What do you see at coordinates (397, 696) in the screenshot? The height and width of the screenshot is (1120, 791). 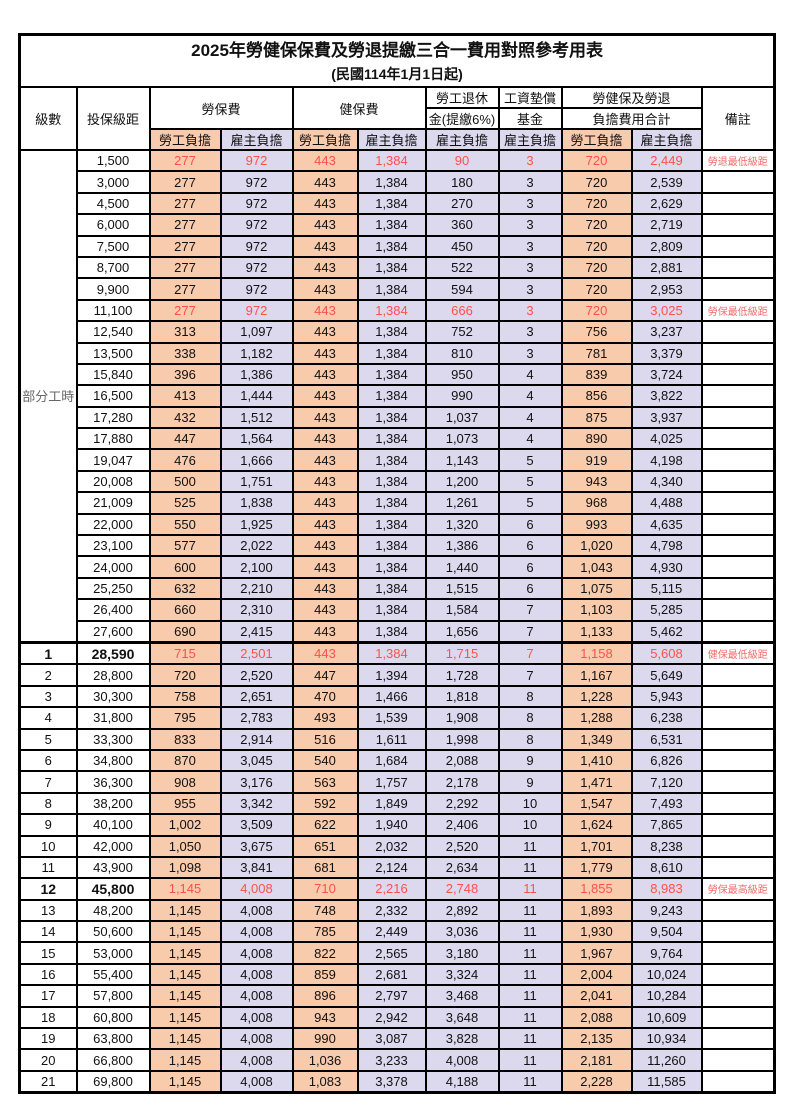 I see `table-row: 3 30,300 758 2,651 470 1,466 1,818 8 1,228 5,943` at bounding box center [397, 696].